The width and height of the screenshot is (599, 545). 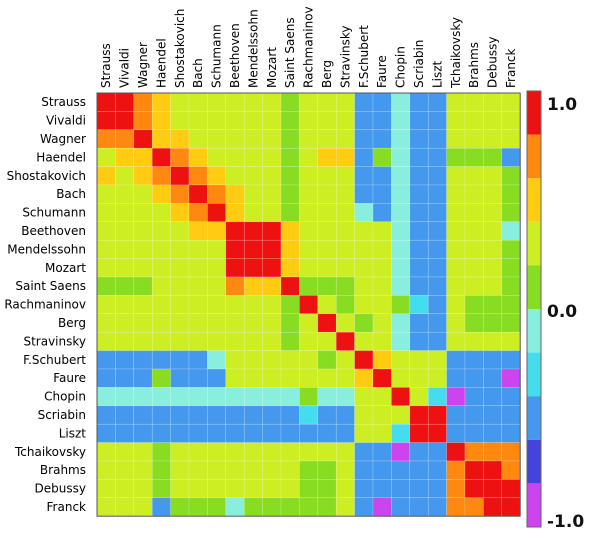 I want to click on row-label: Mendelssohn, so click(x=46, y=249).